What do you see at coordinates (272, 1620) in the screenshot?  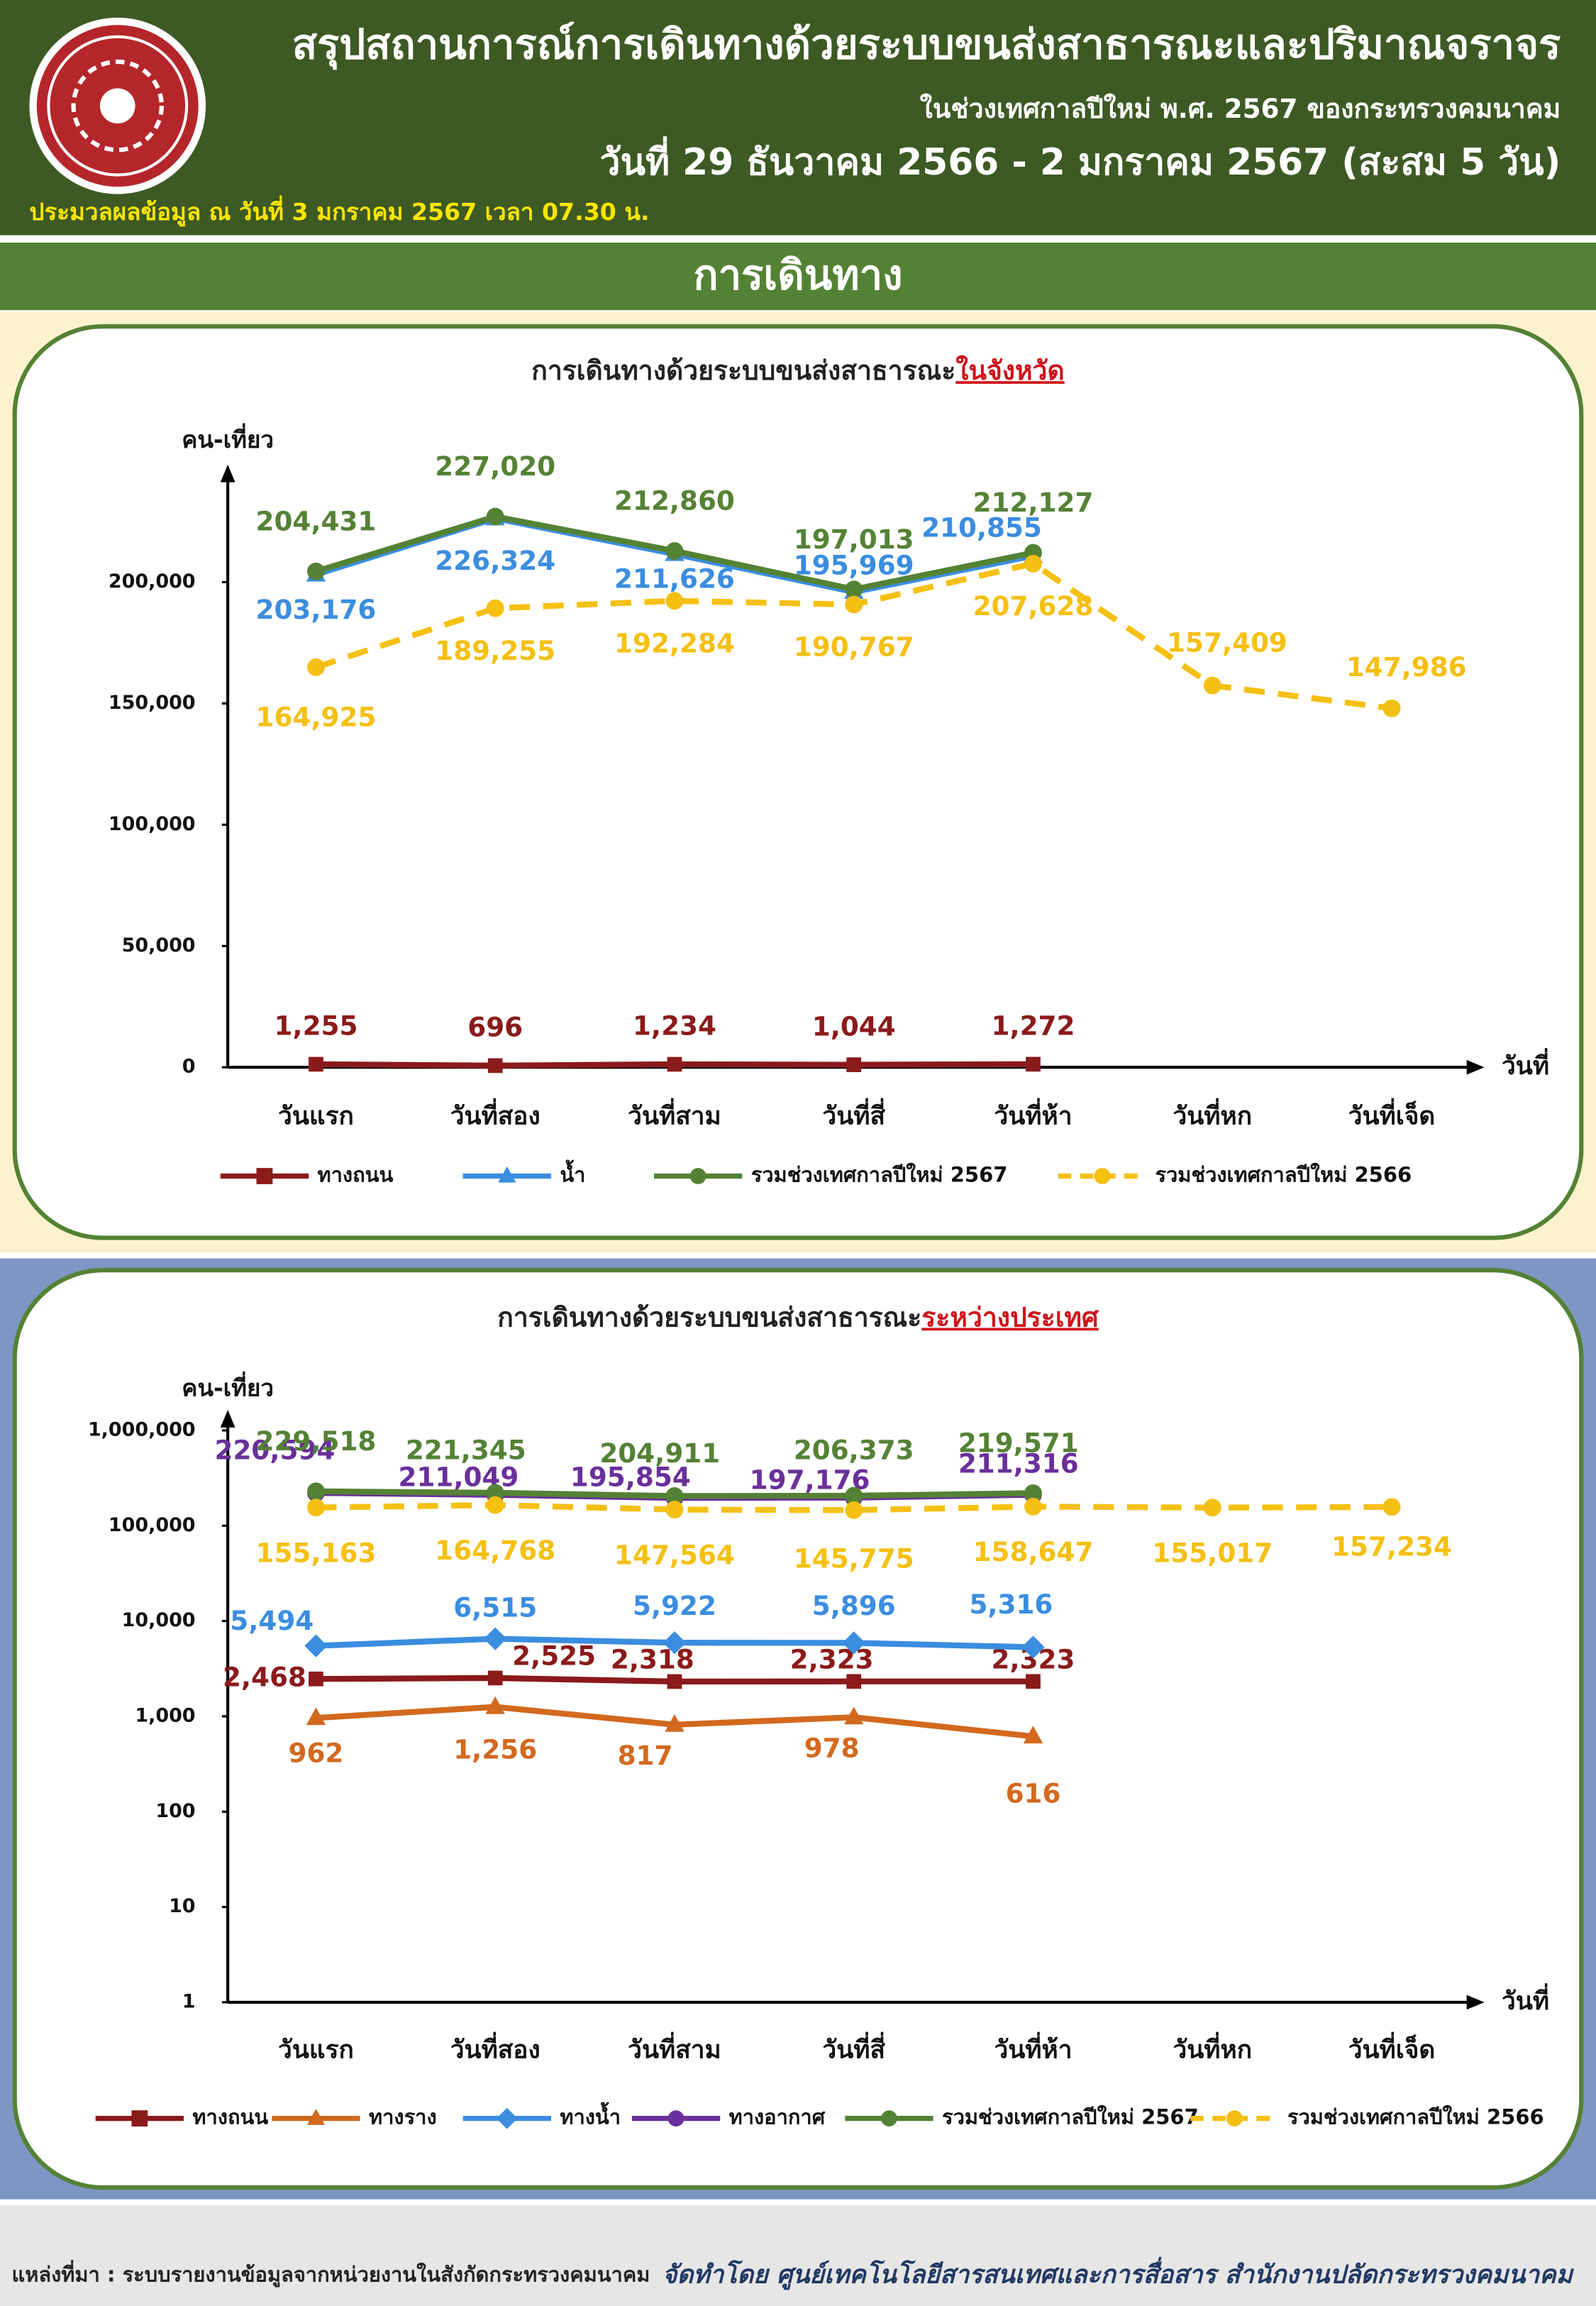 I see `data-label: 5,494` at bounding box center [272, 1620].